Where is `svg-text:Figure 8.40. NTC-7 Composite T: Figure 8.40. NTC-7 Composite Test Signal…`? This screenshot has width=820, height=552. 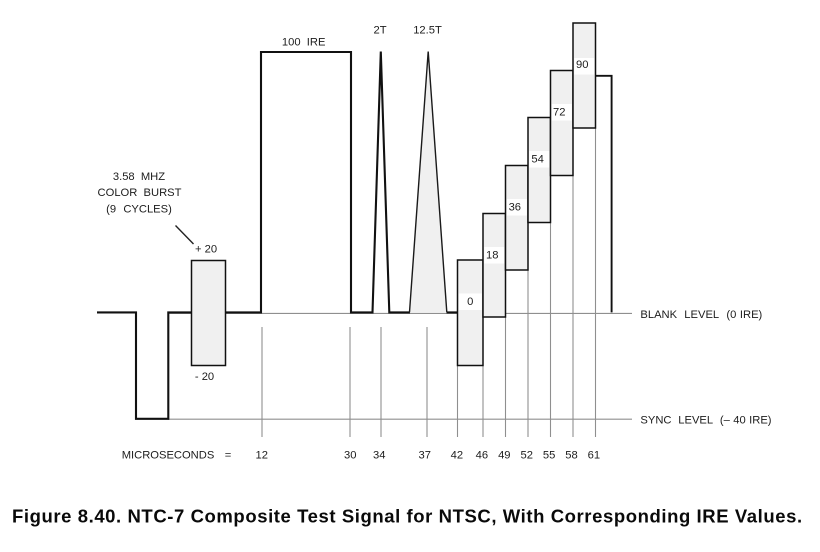
svg-text:Figure 8.40. NTC-7 Composite T: Figure 8.40. NTC-7 Composite Test Signal… is located at coordinates (407, 516).